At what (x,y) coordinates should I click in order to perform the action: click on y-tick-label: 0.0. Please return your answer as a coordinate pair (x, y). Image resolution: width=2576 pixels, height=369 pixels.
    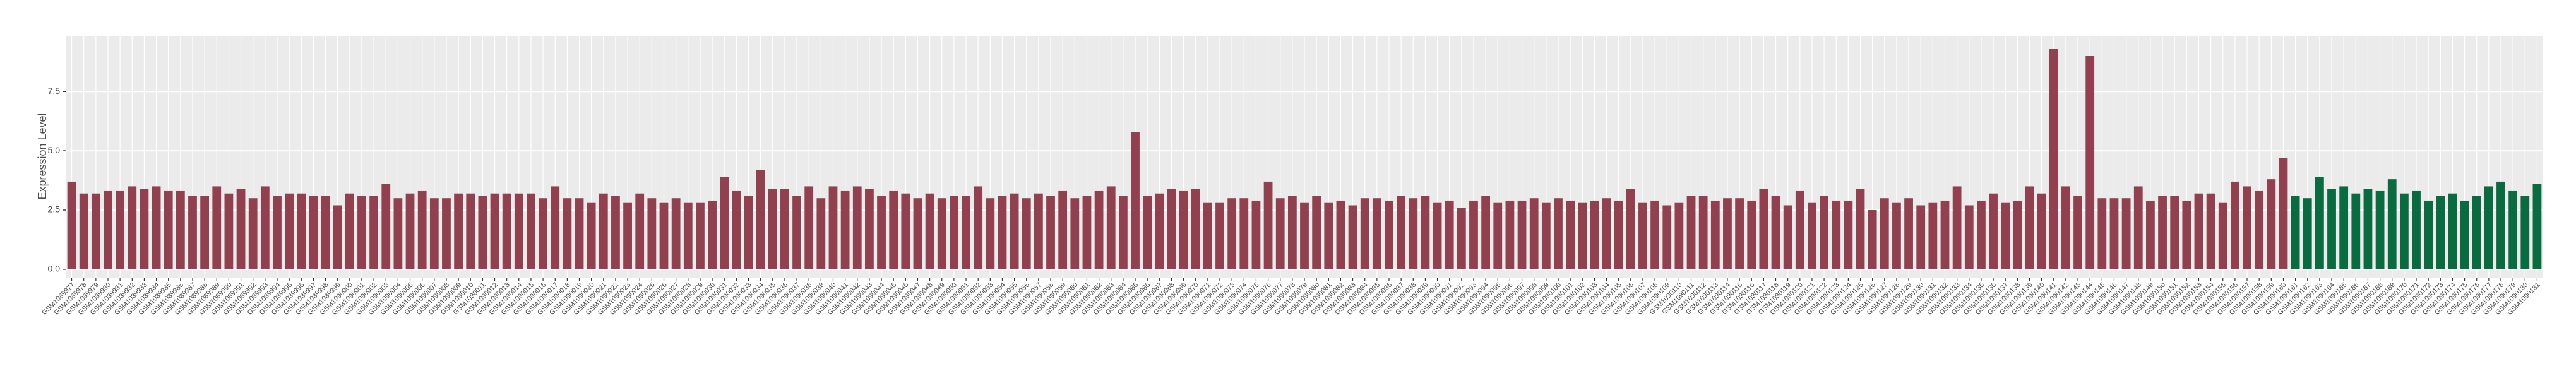
    Looking at the image, I should click on (54, 269).